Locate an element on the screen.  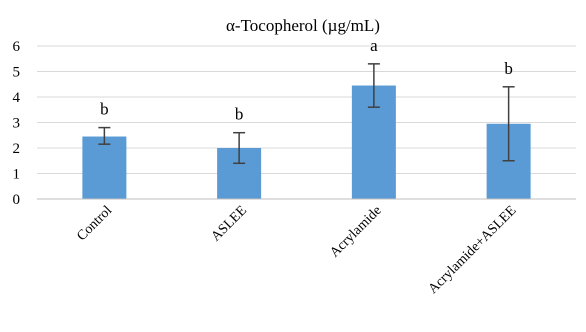
y-axis-ticks: 0 1 2 3 4 5 6 is located at coordinates (17, 123).